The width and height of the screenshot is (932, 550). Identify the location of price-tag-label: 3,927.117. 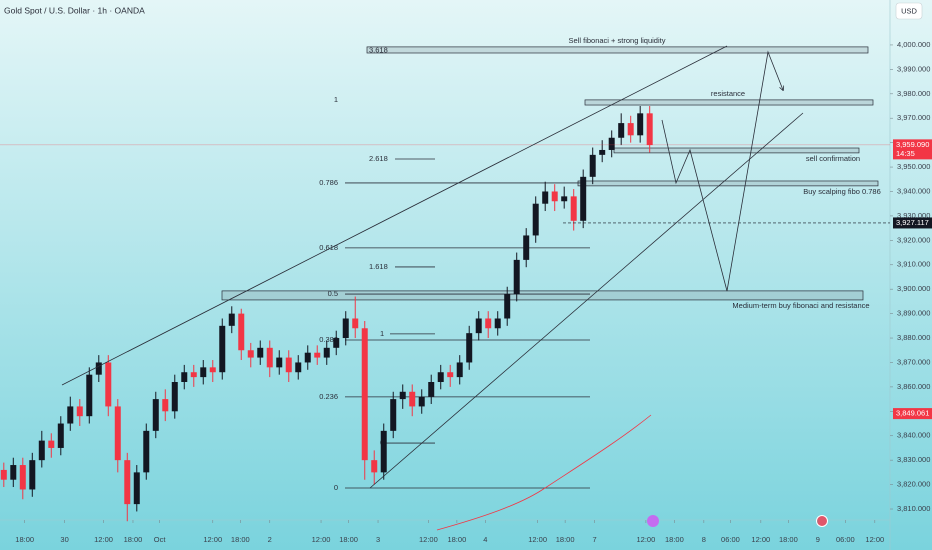
(912, 222).